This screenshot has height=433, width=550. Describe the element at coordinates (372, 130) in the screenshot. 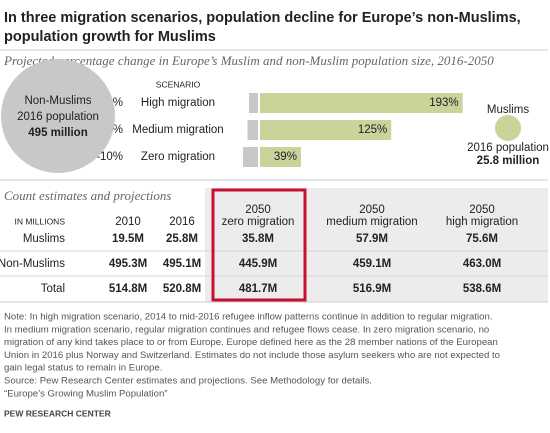

I see `value-label: 125%` at that location.